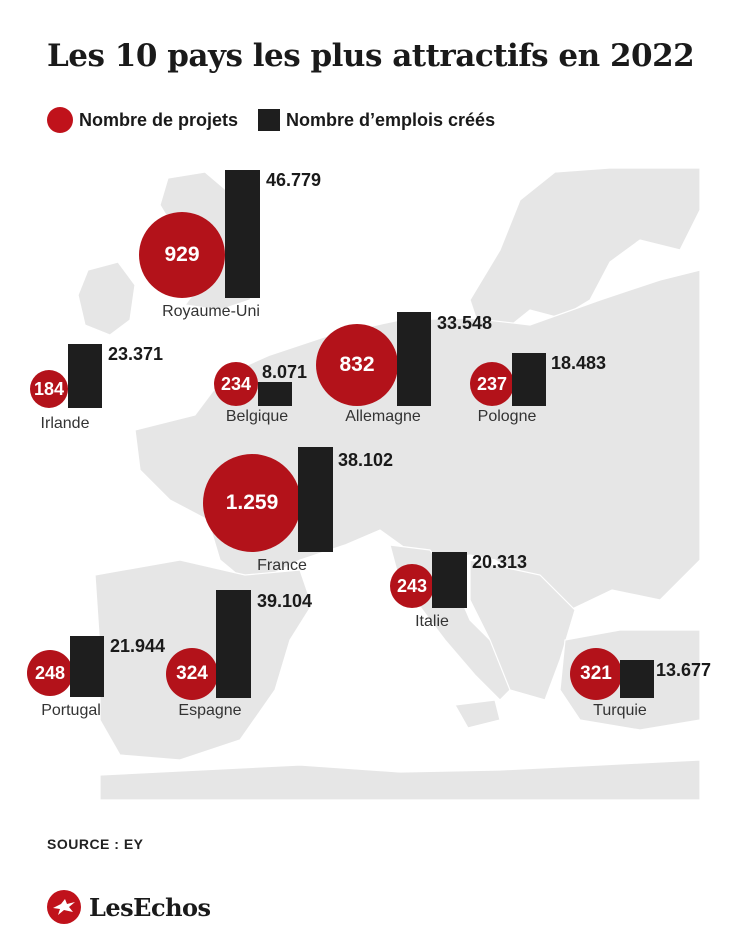 The image size is (750, 938). Describe the element at coordinates (136, 354) in the screenshot. I see `jobs-label-irlande: 23.371` at that location.